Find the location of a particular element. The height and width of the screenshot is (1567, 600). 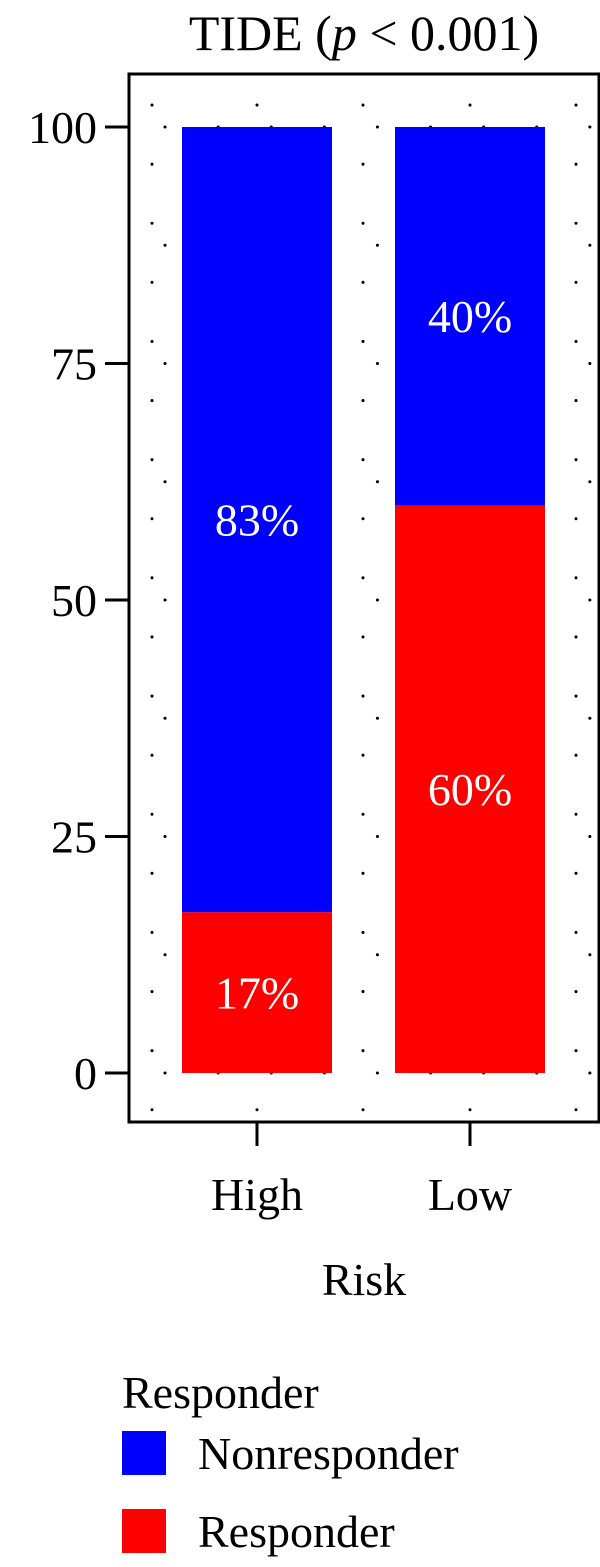

bar-high-responder is located at coordinates (257, 992).